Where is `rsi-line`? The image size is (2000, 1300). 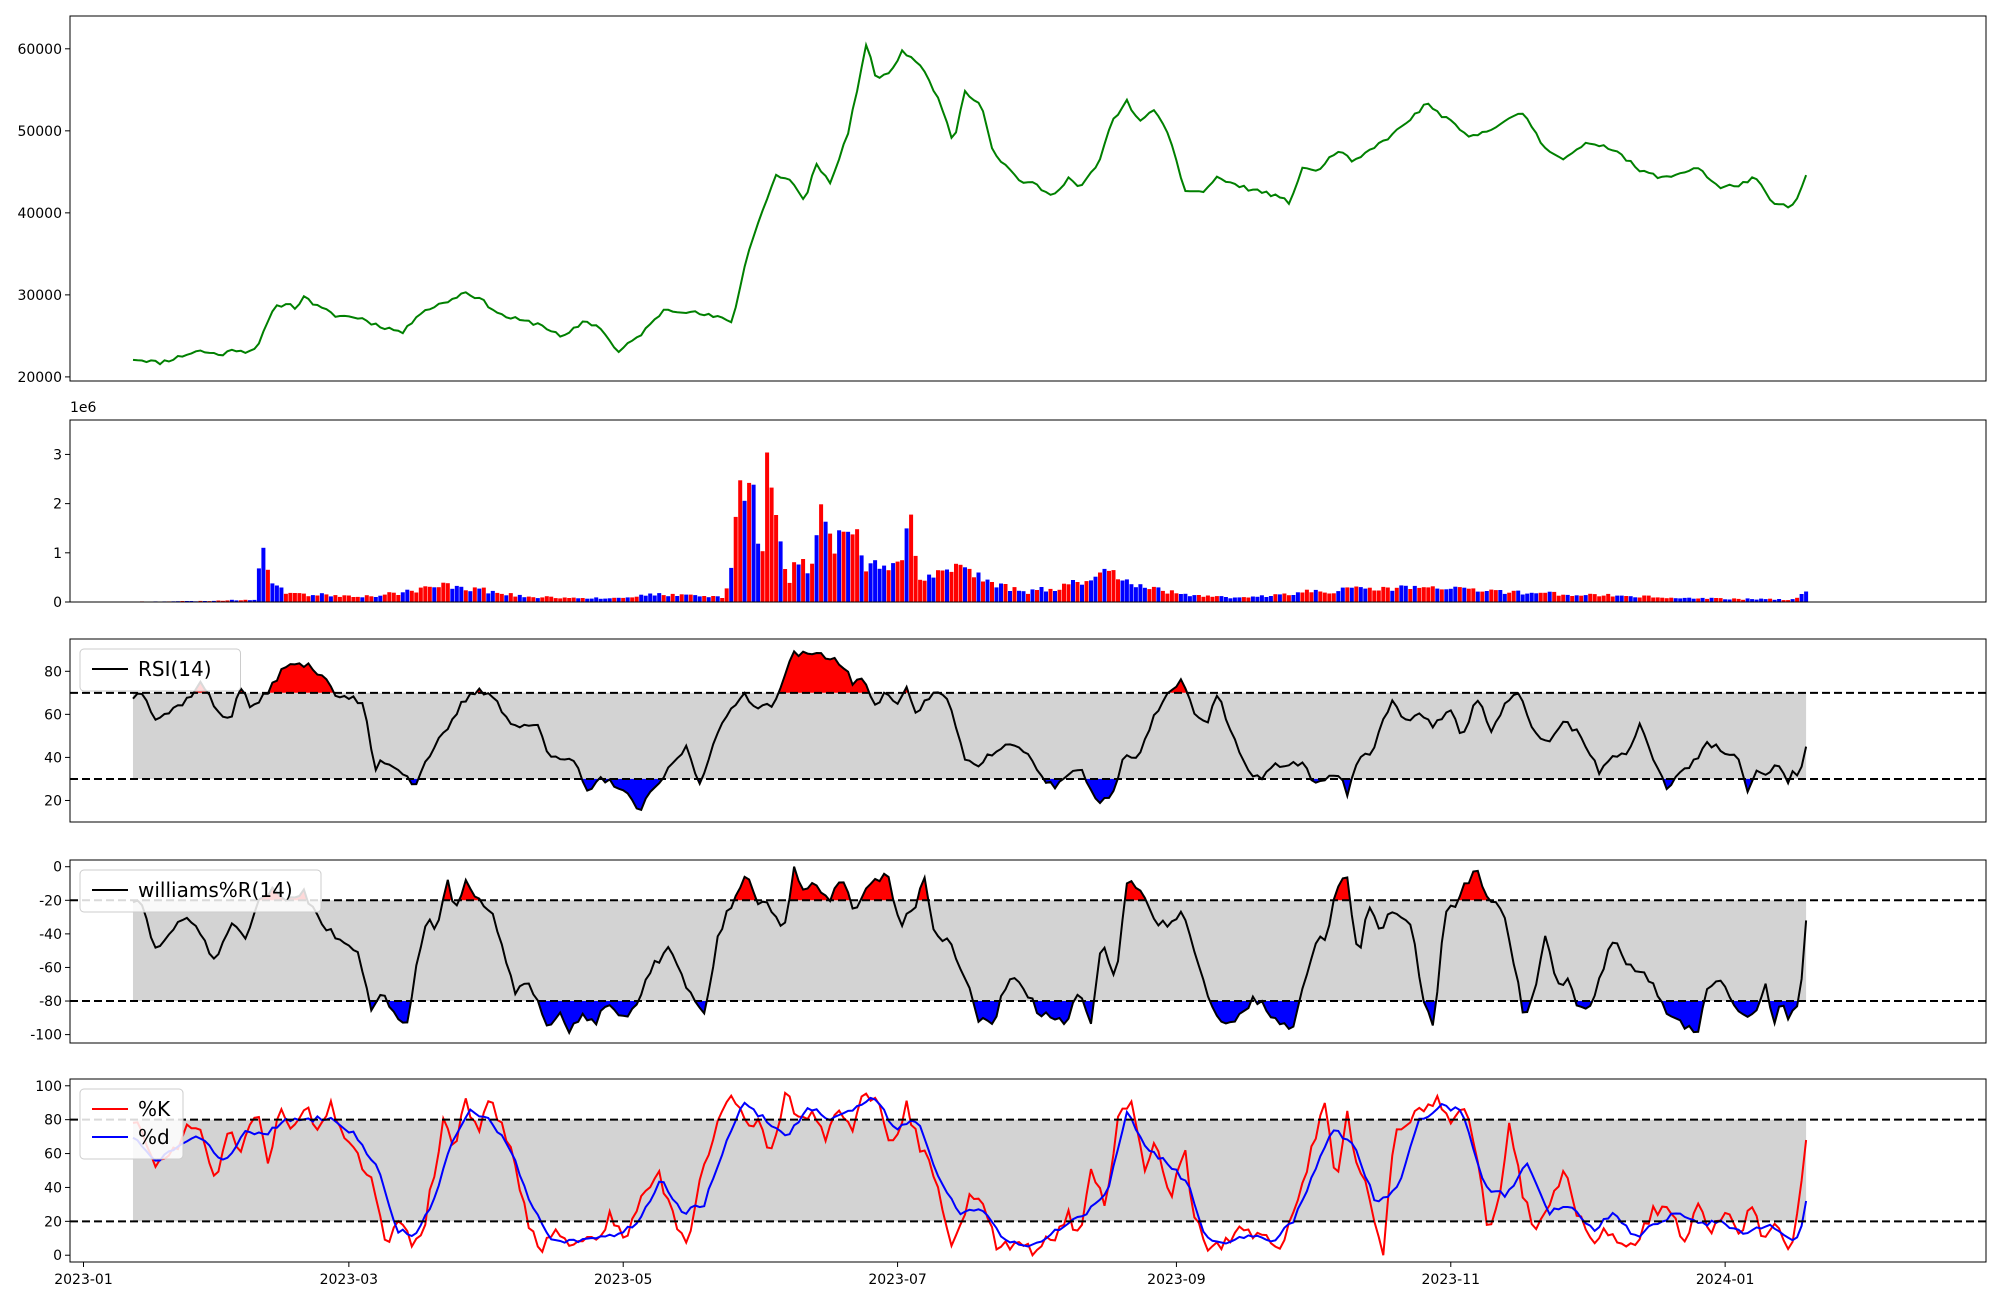 rsi-line is located at coordinates (970, 730).